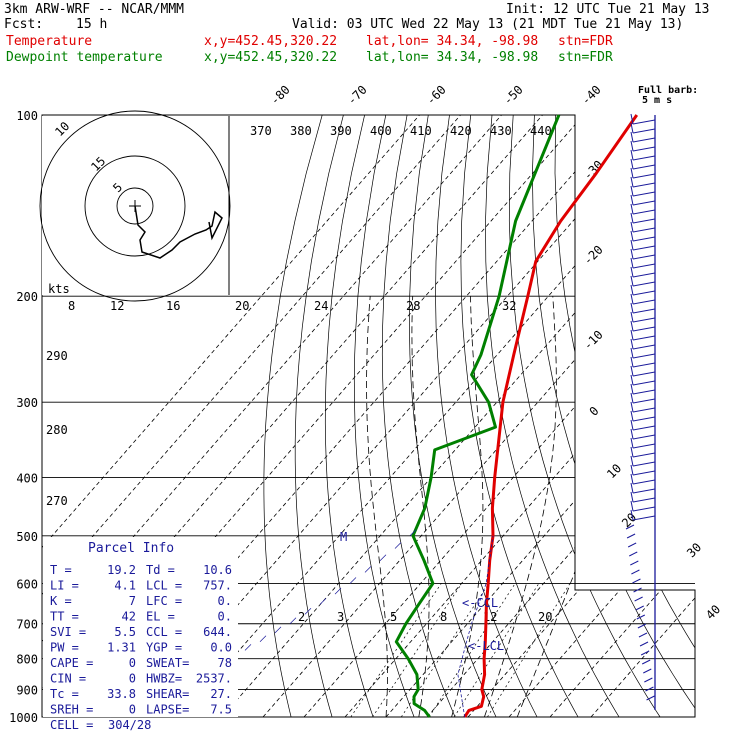 The width and height of the screenshot is (740, 740). What do you see at coordinates (496, 650) in the screenshot?
I see `mixing-ratio-line` at bounding box center [496, 650].